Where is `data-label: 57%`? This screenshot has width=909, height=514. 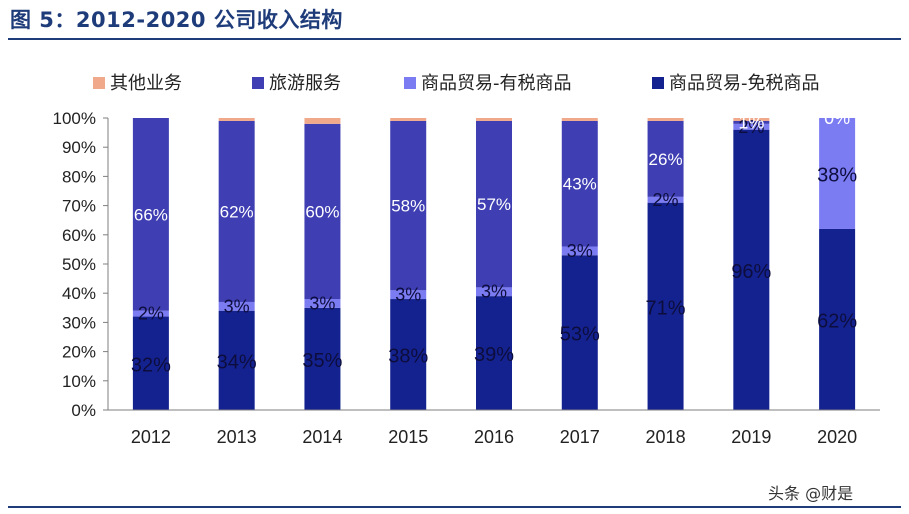
data-label: 57% is located at coordinates (494, 204).